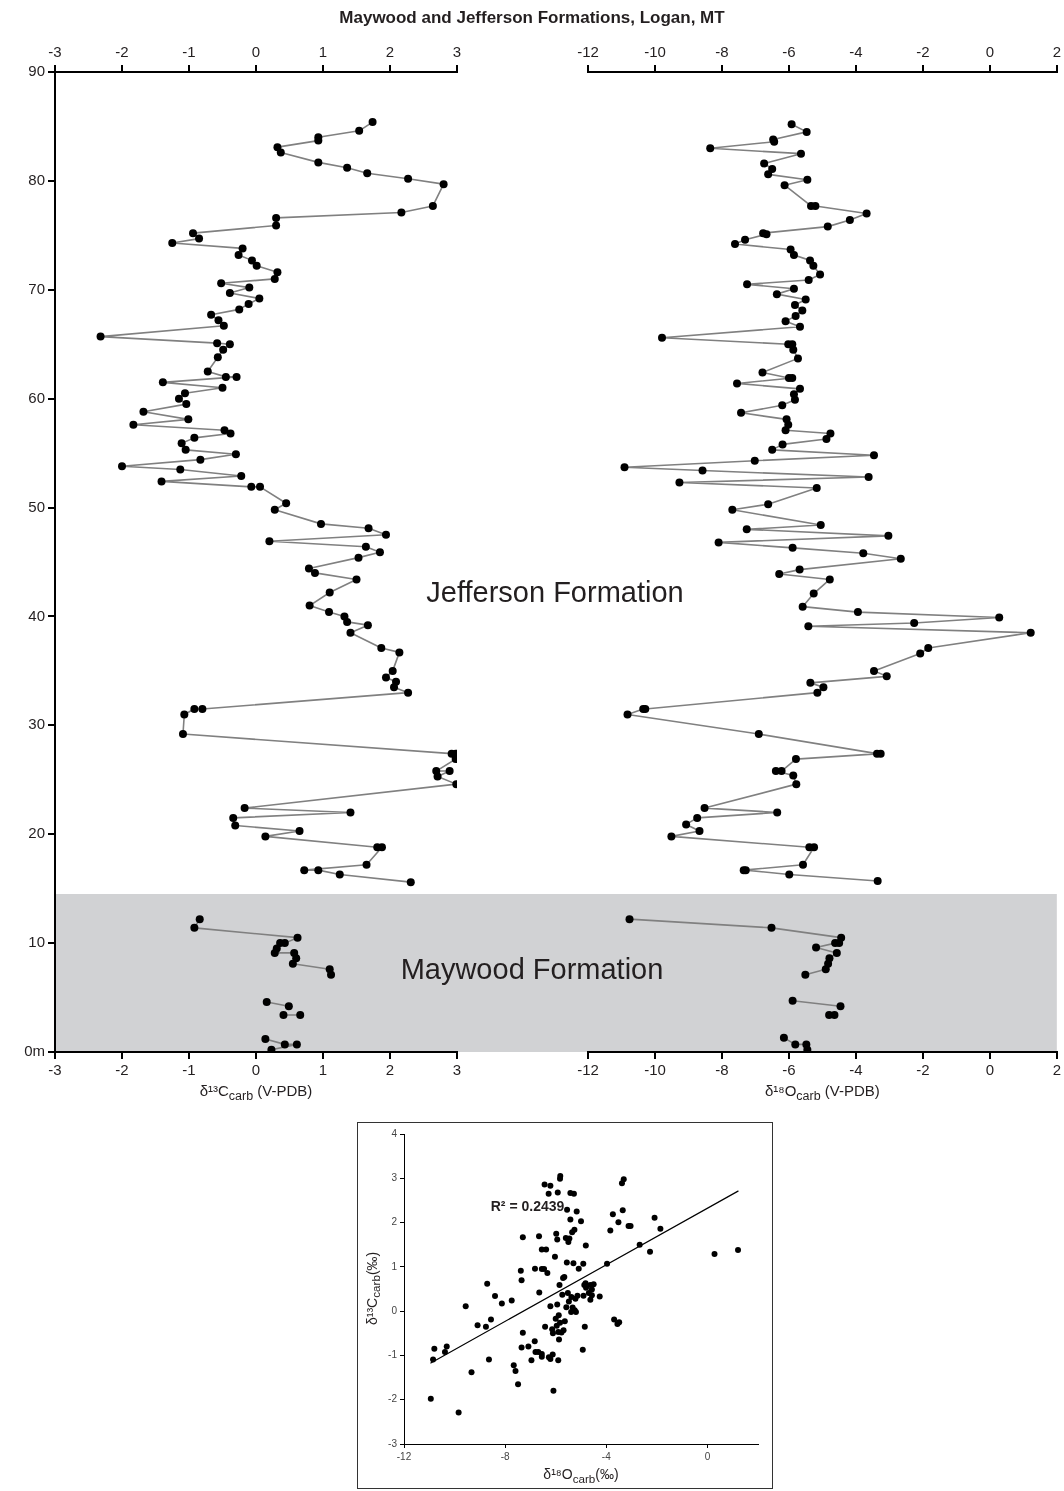 This screenshot has height=1491, width=1064. I want to click on x-tick-label: -6, so click(789, 1070).